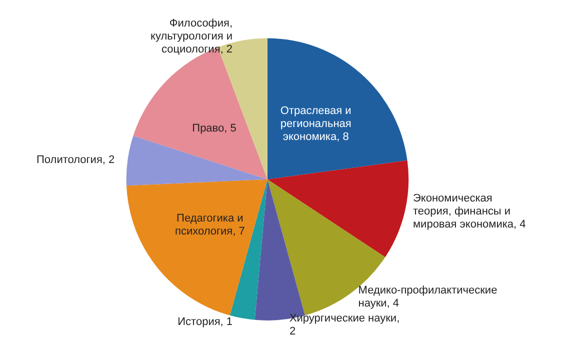  What do you see at coordinates (316, 123) in the screenshot?
I see `slice-label: Отраслевая и региональная экономика, 8` at bounding box center [316, 123].